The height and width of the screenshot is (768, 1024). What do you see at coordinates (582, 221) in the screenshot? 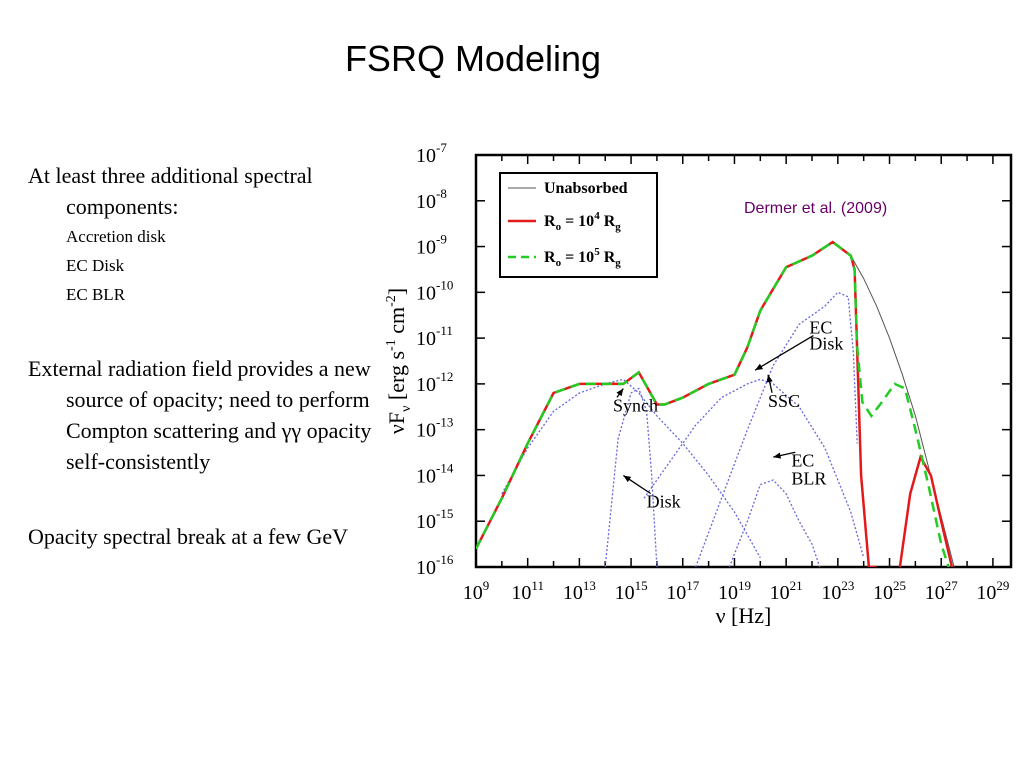
I see `legend-label: Ro = 104 Rg` at bounding box center [582, 221].